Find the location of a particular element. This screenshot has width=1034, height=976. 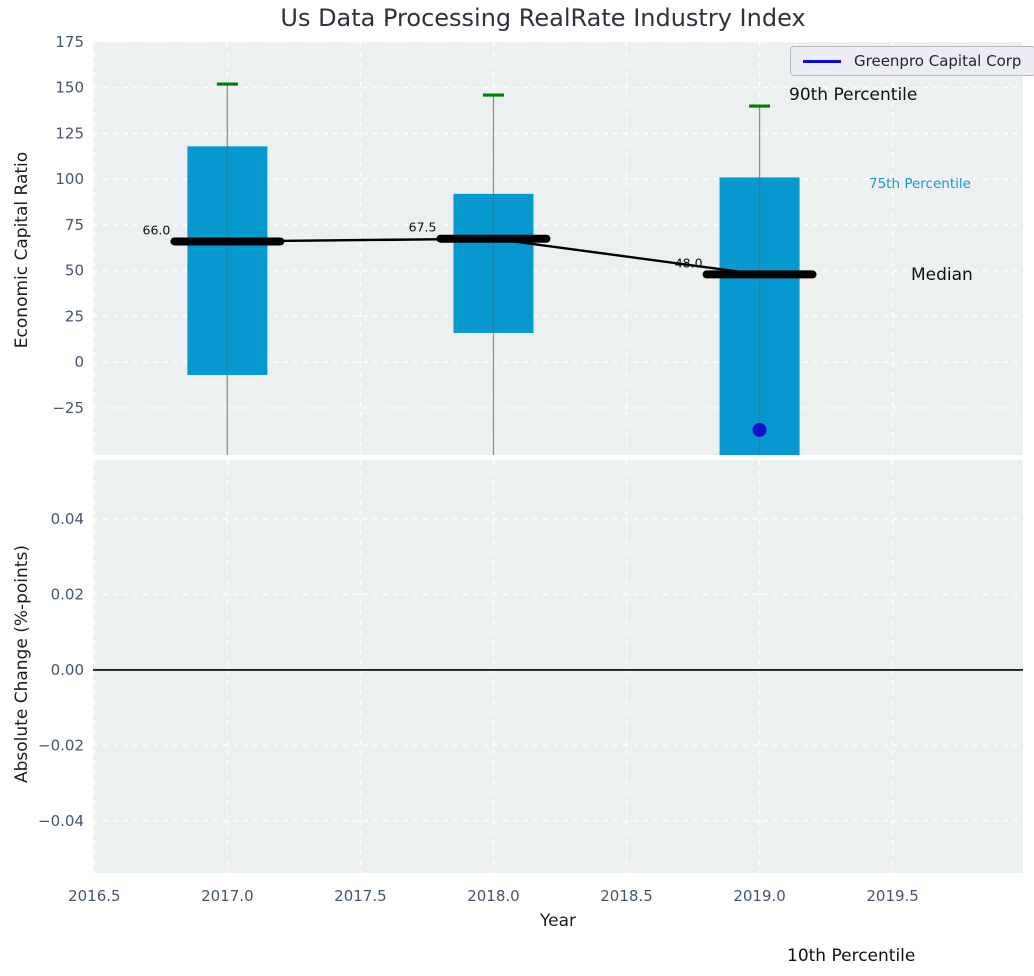

ytick-bottom-−0.04: −0.04 is located at coordinates (61, 821).